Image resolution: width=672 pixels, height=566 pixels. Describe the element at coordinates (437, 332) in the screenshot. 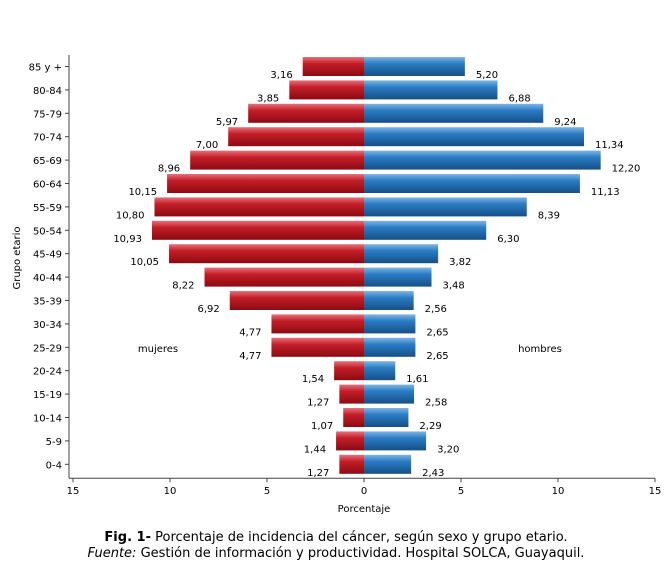

I see `label-hombres-30-34: 2,65` at that location.